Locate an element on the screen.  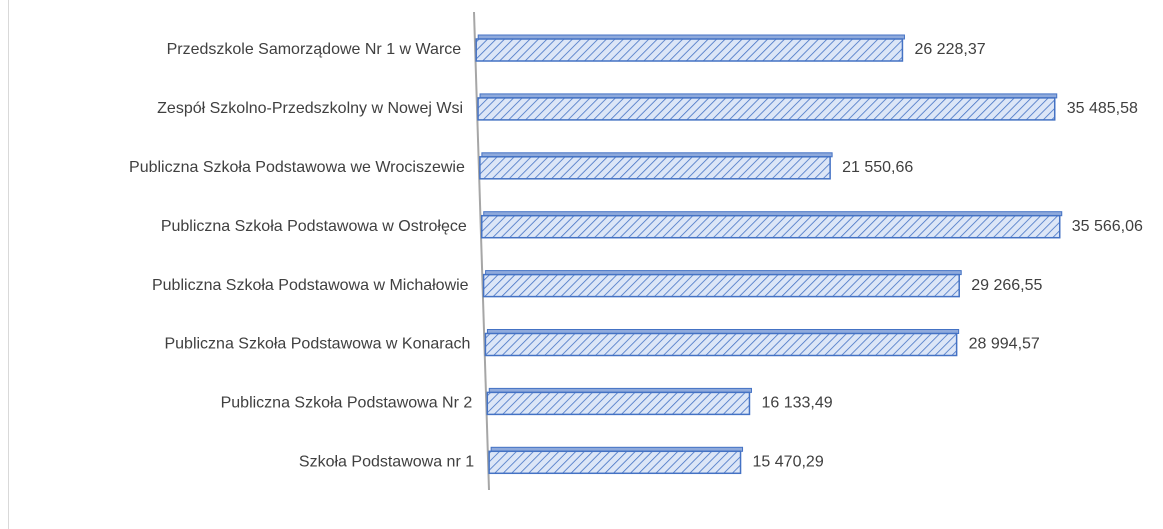
value-label: 35 566,06 is located at coordinates (1107, 226).